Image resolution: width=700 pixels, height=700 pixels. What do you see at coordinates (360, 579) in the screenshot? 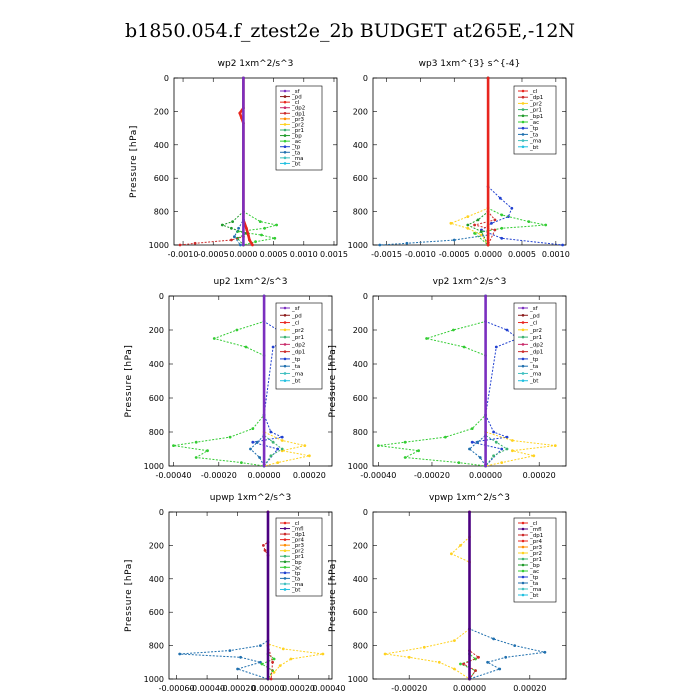
I see `panel-6-ytick-label: 400` at bounding box center [360, 579].